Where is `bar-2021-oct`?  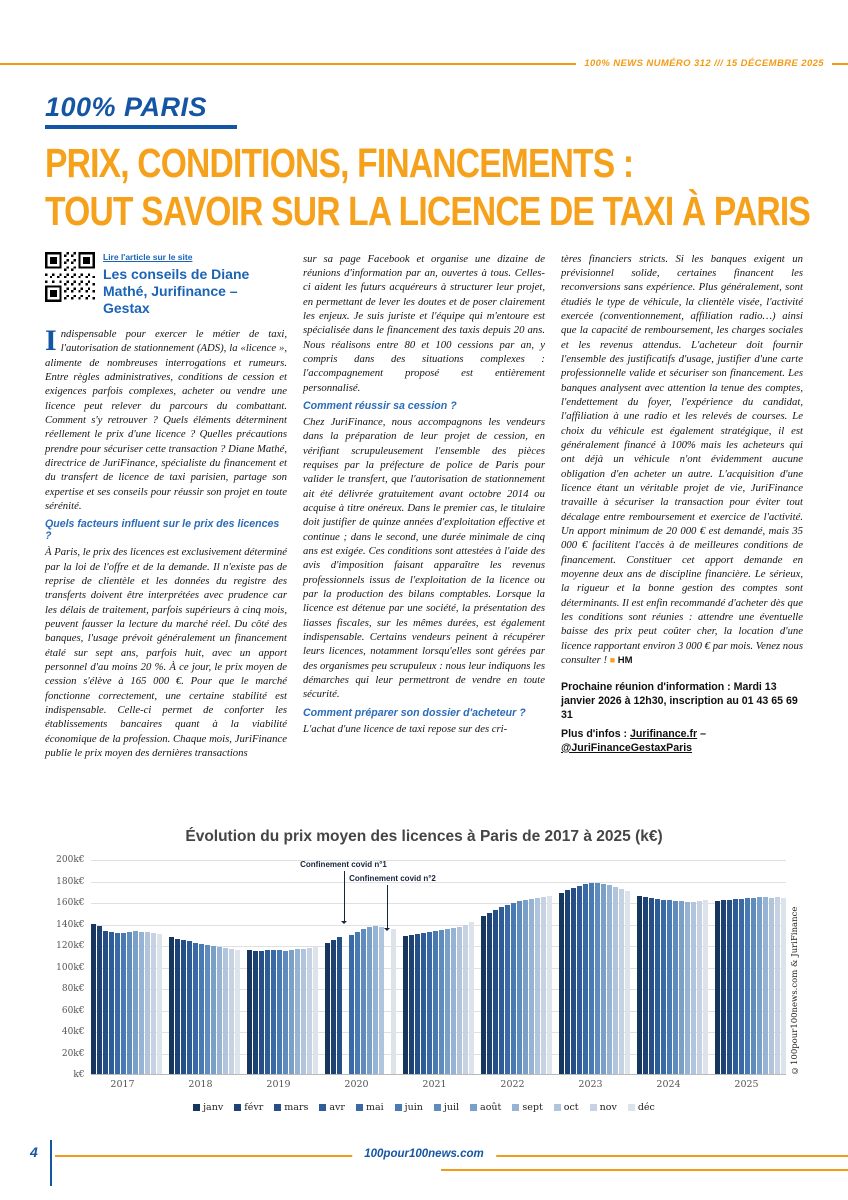 bar-2021-oct is located at coordinates (459, 1000).